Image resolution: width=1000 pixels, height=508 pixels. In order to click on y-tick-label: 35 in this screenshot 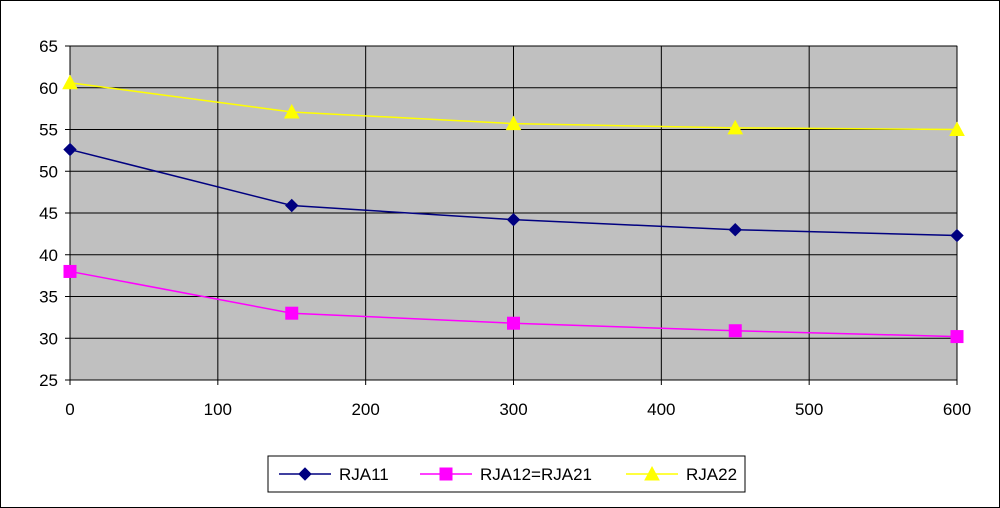, I will do `click(48, 297)`.